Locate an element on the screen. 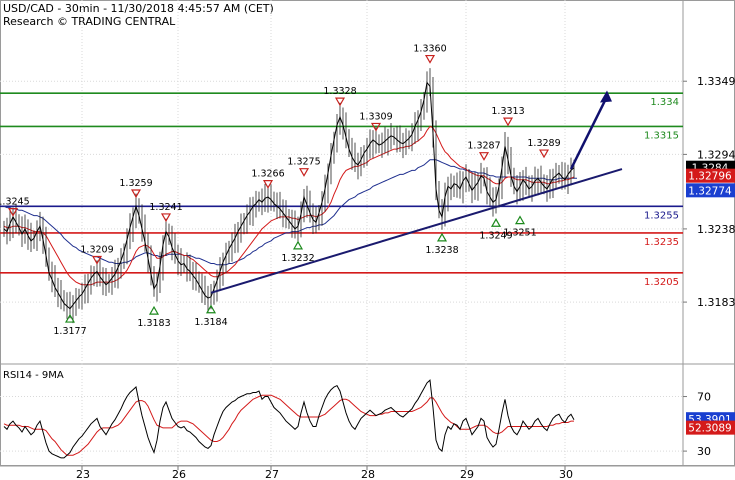 The height and width of the screenshot is (480, 735). price-badge-label: 1.32796 is located at coordinates (710, 177).